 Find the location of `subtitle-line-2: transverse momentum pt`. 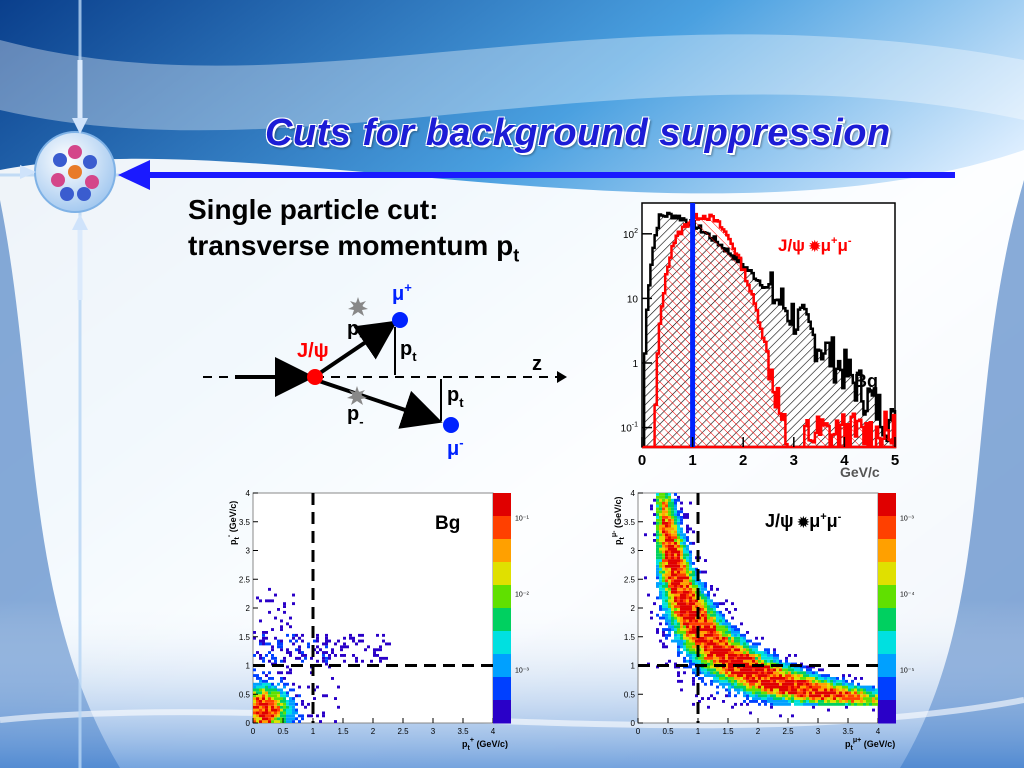

subtitle-line-2: transverse momentum pt is located at coordinates (354, 248).